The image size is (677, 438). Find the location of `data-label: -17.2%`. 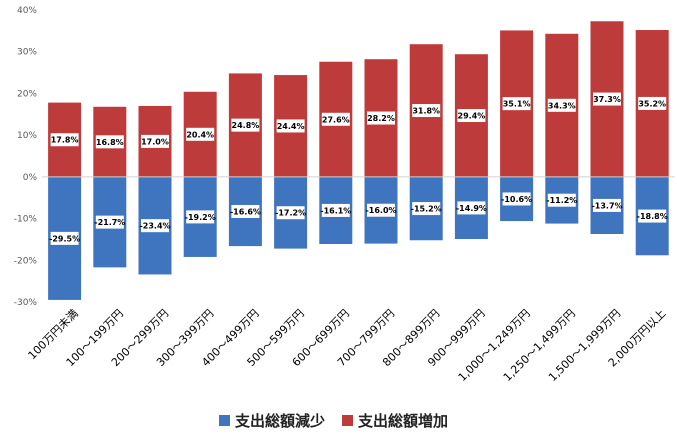

data-label: -17.2% is located at coordinates (290, 213).